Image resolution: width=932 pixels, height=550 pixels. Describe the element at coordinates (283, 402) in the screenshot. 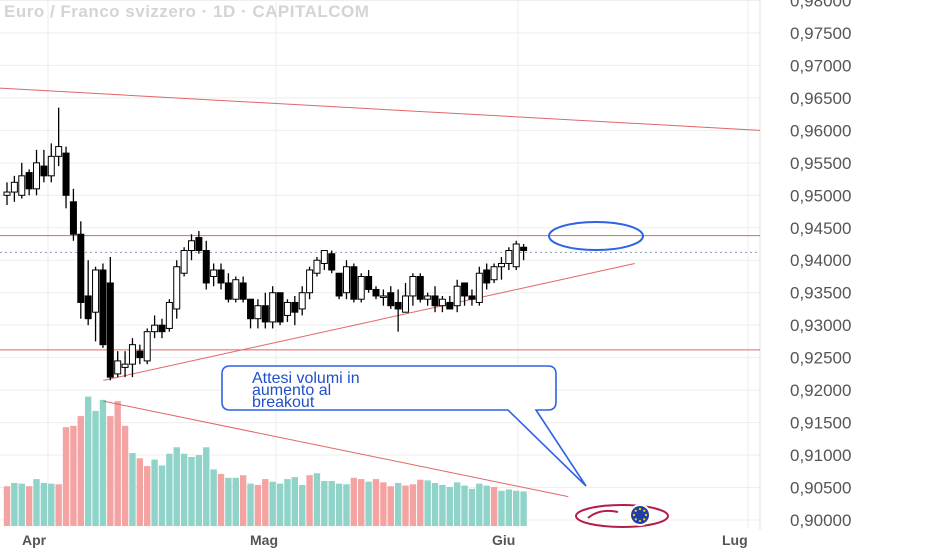

I see `annotation-line: breakout` at that location.